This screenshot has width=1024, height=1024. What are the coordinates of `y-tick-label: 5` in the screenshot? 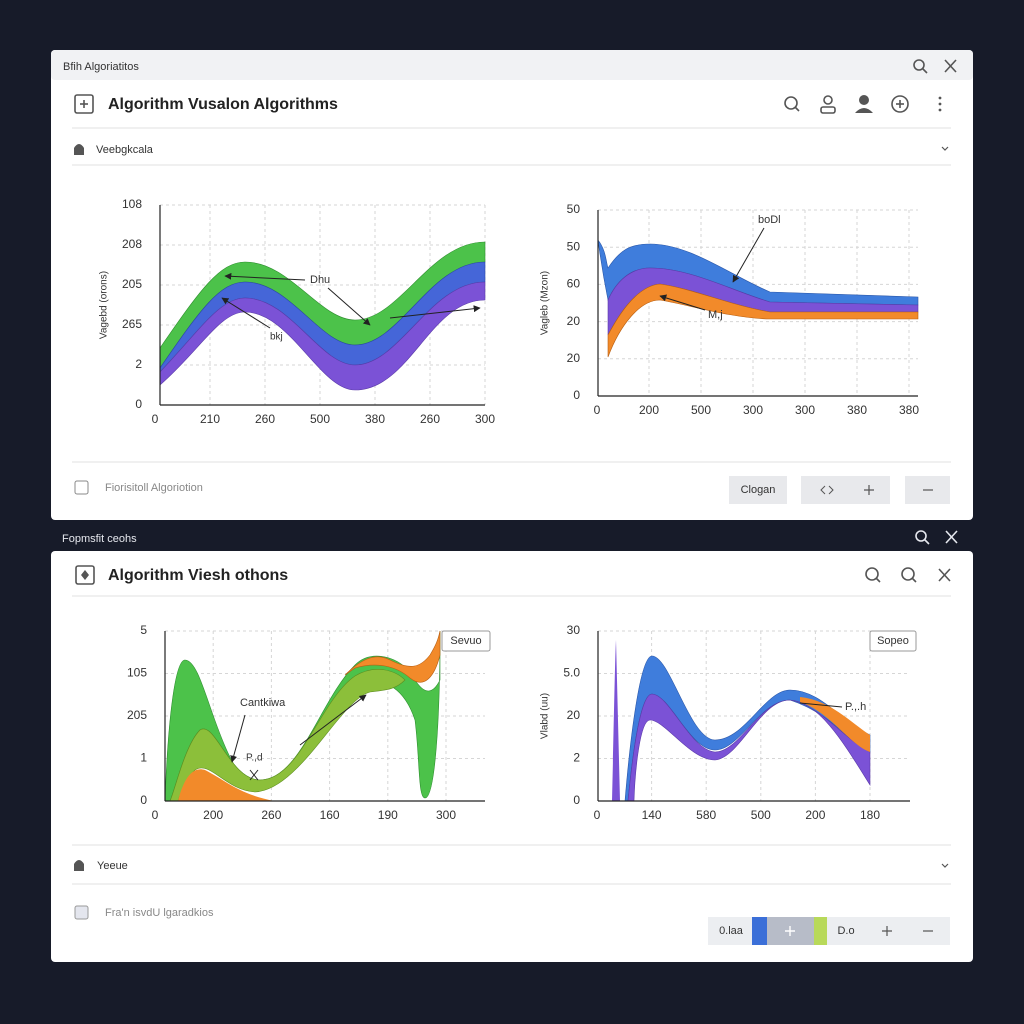 It's located at (143, 630).